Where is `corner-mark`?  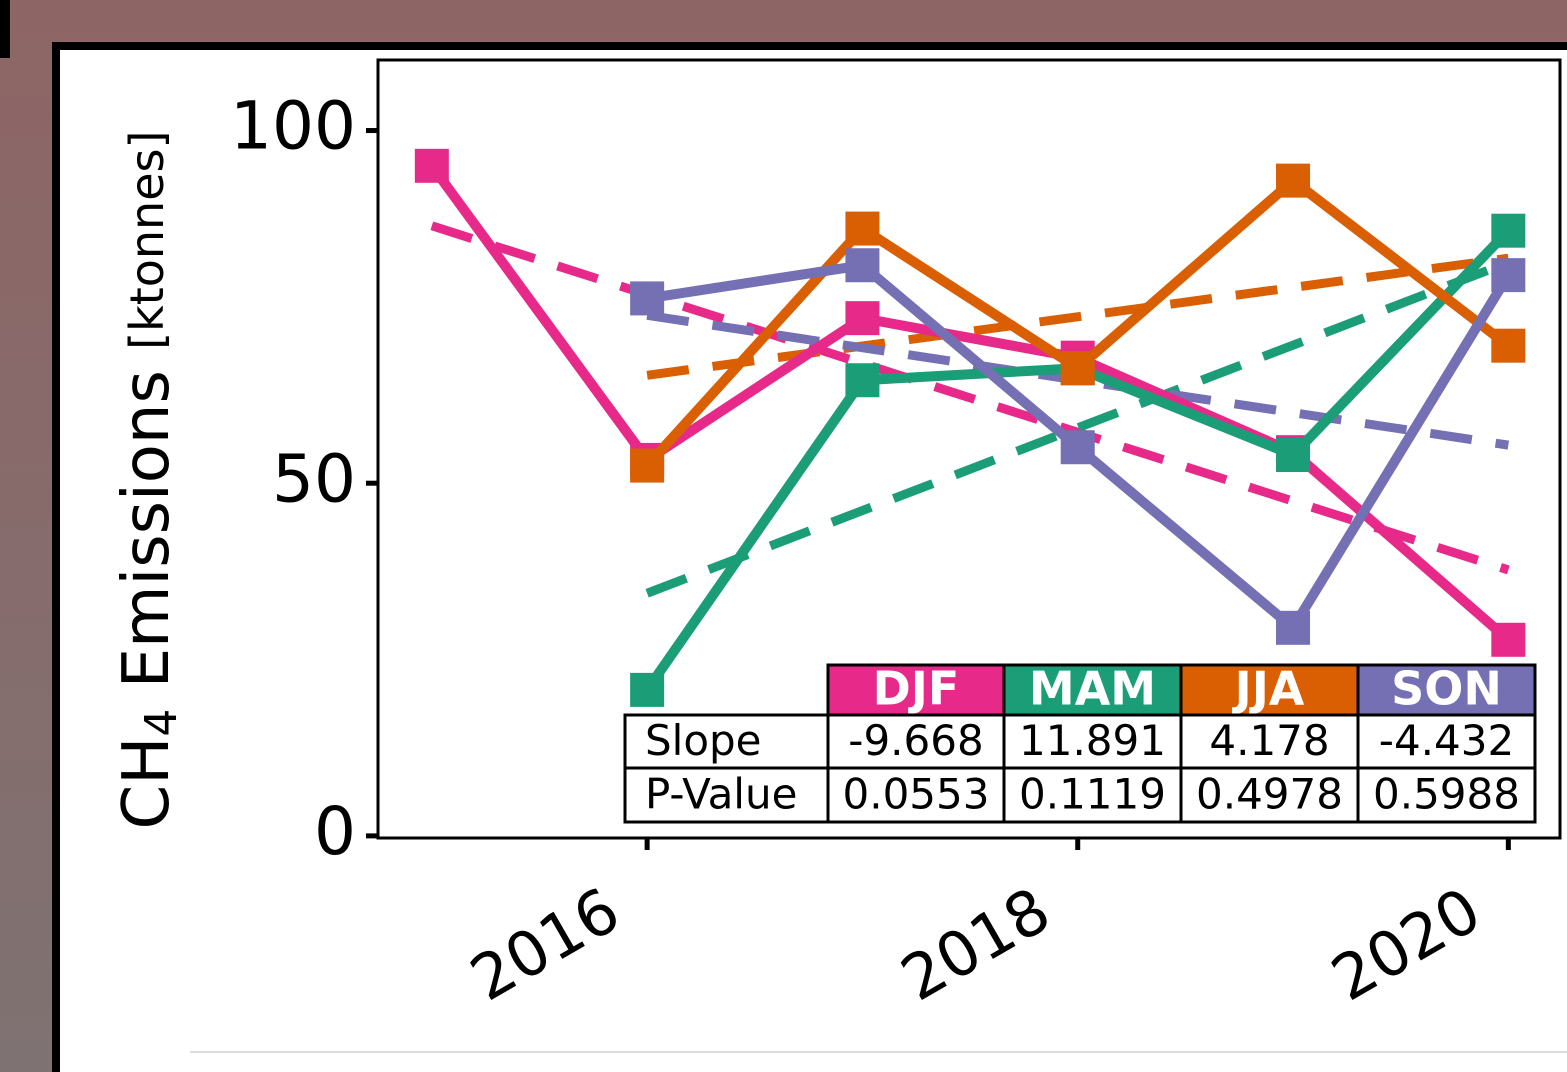
corner-mark is located at coordinates (5, 29).